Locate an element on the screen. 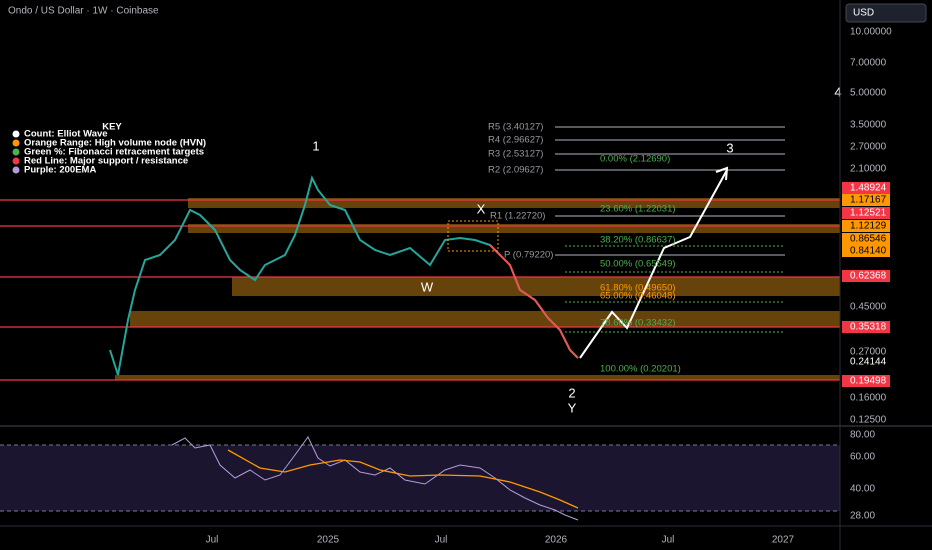 This screenshot has height=550, width=932. price-label: 0.45000 is located at coordinates (868, 307).